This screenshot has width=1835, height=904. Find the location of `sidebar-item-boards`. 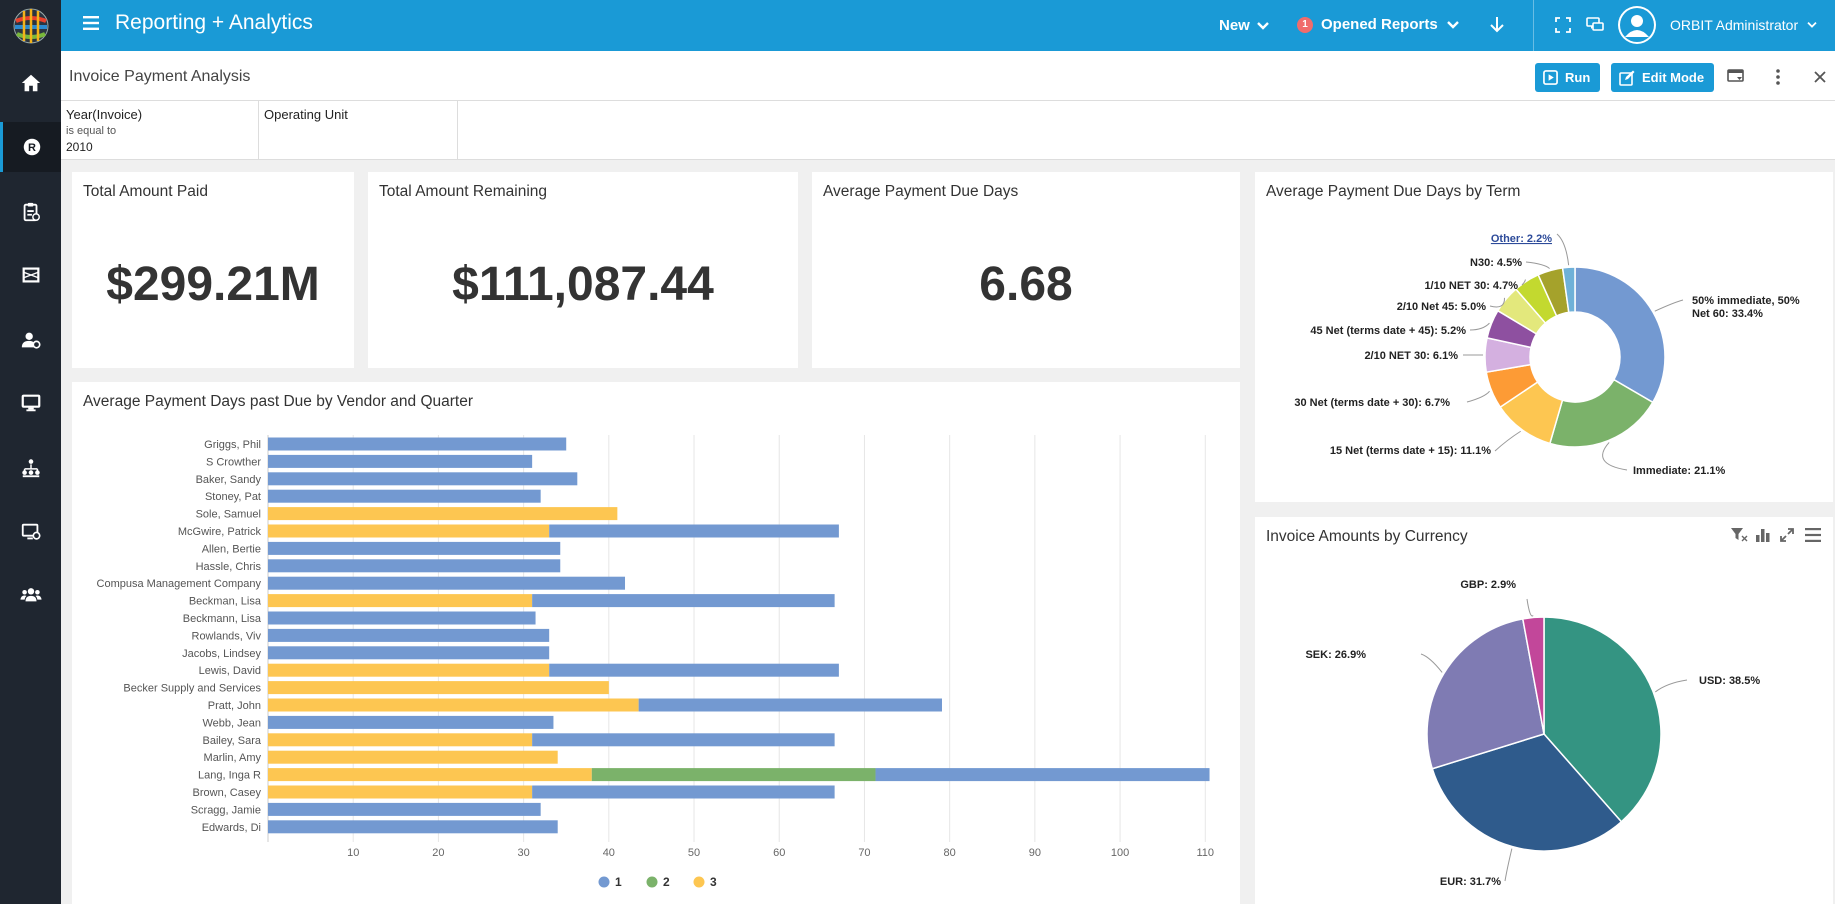

sidebar-item-boards is located at coordinates (30, 275).